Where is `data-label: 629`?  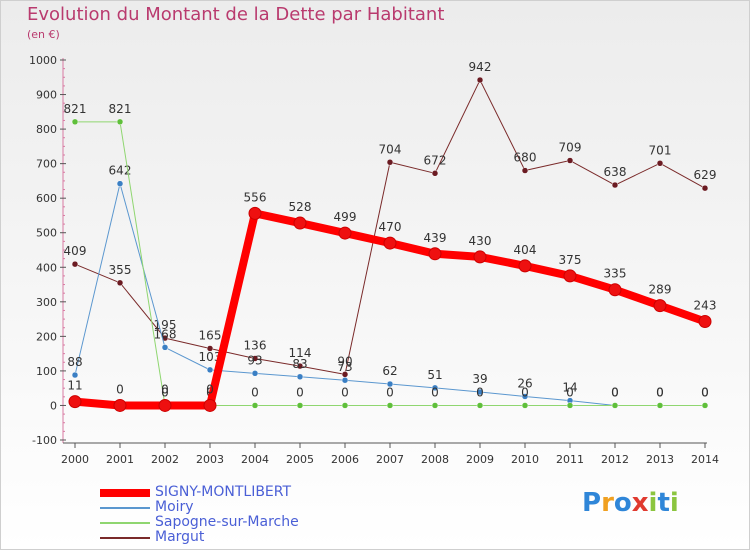 data-label: 629 is located at coordinates (705, 175).